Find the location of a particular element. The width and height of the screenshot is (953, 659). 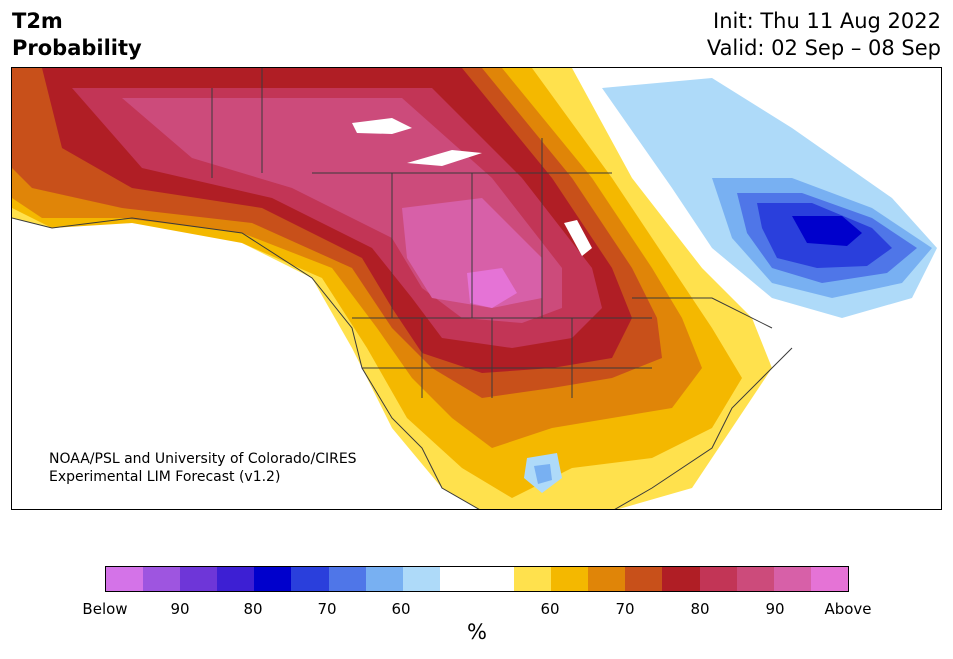

cold-region-small-inner is located at coordinates (543, 474).